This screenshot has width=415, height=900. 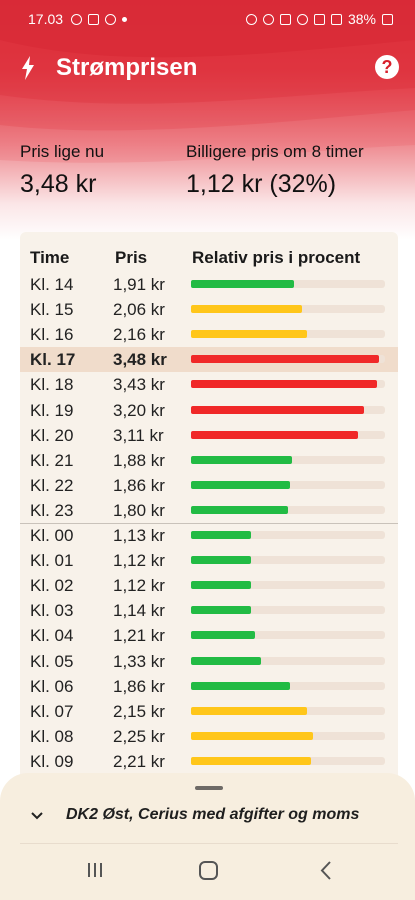 I want to click on row-time: Kl. 02, so click(x=52, y=586).